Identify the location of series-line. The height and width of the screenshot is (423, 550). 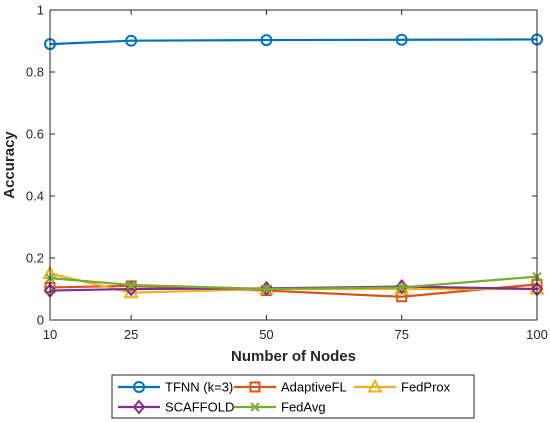
(293, 42).